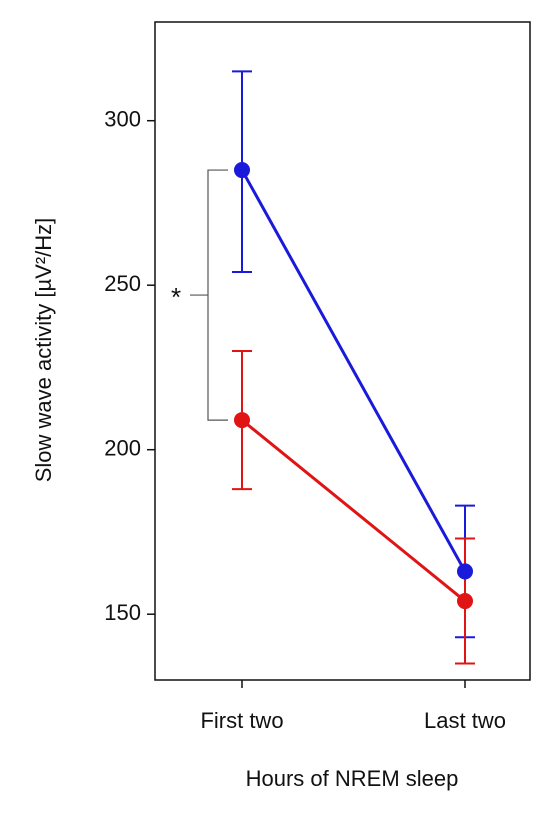 This screenshot has width=548, height=816. Describe the element at coordinates (241, 720) in the screenshot. I see `x-tick-label: First two` at that location.